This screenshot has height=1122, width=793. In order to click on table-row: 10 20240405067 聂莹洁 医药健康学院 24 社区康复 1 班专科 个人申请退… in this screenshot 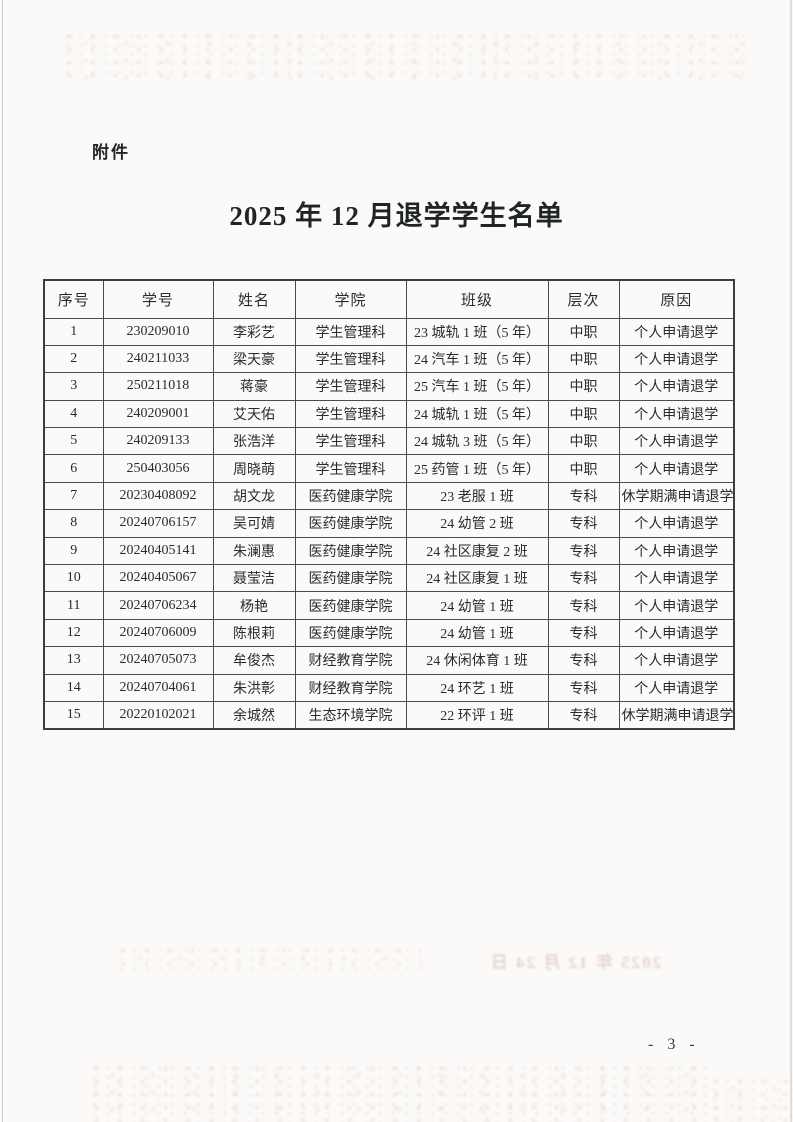, I will do `click(389, 578)`.